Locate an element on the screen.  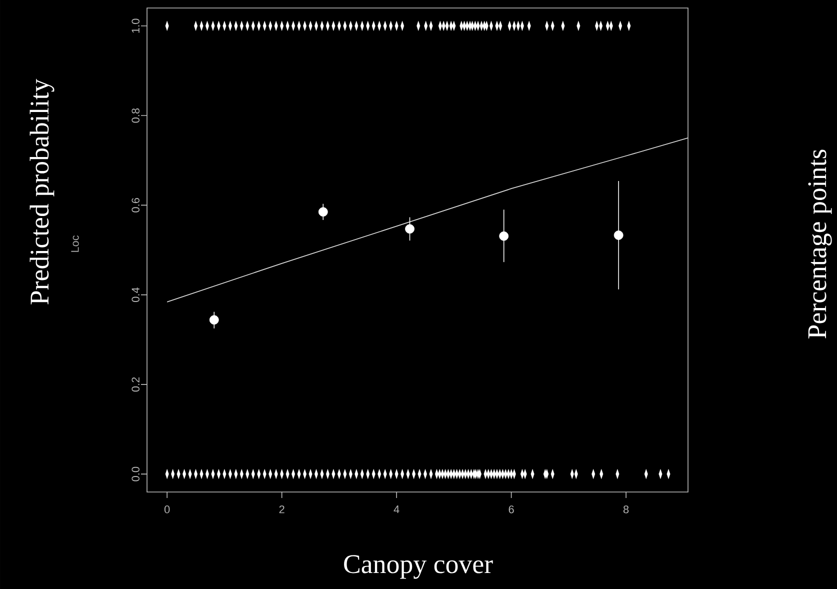
y-tick-label: 0.0 is located at coordinates (136, 474).